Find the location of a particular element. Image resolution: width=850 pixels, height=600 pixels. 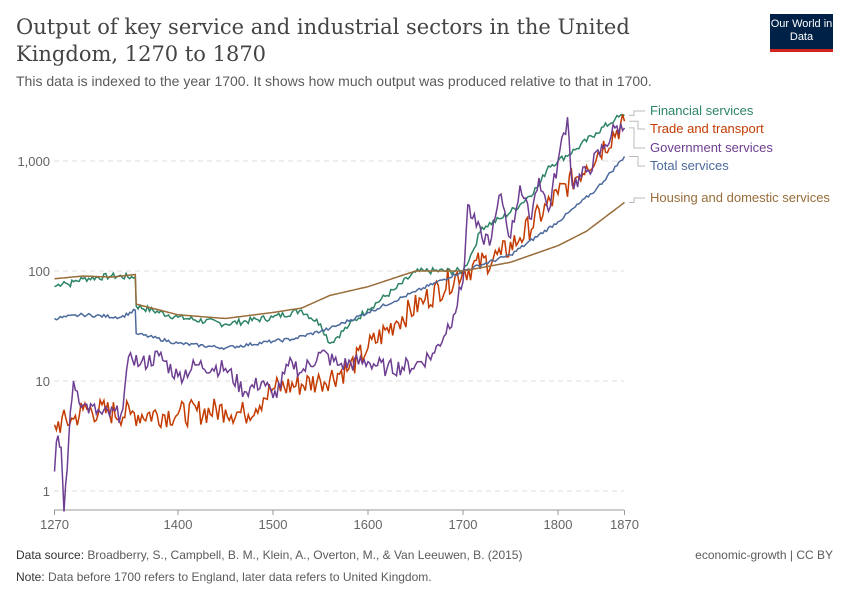

y-tick-label: 100 is located at coordinates (39, 271).